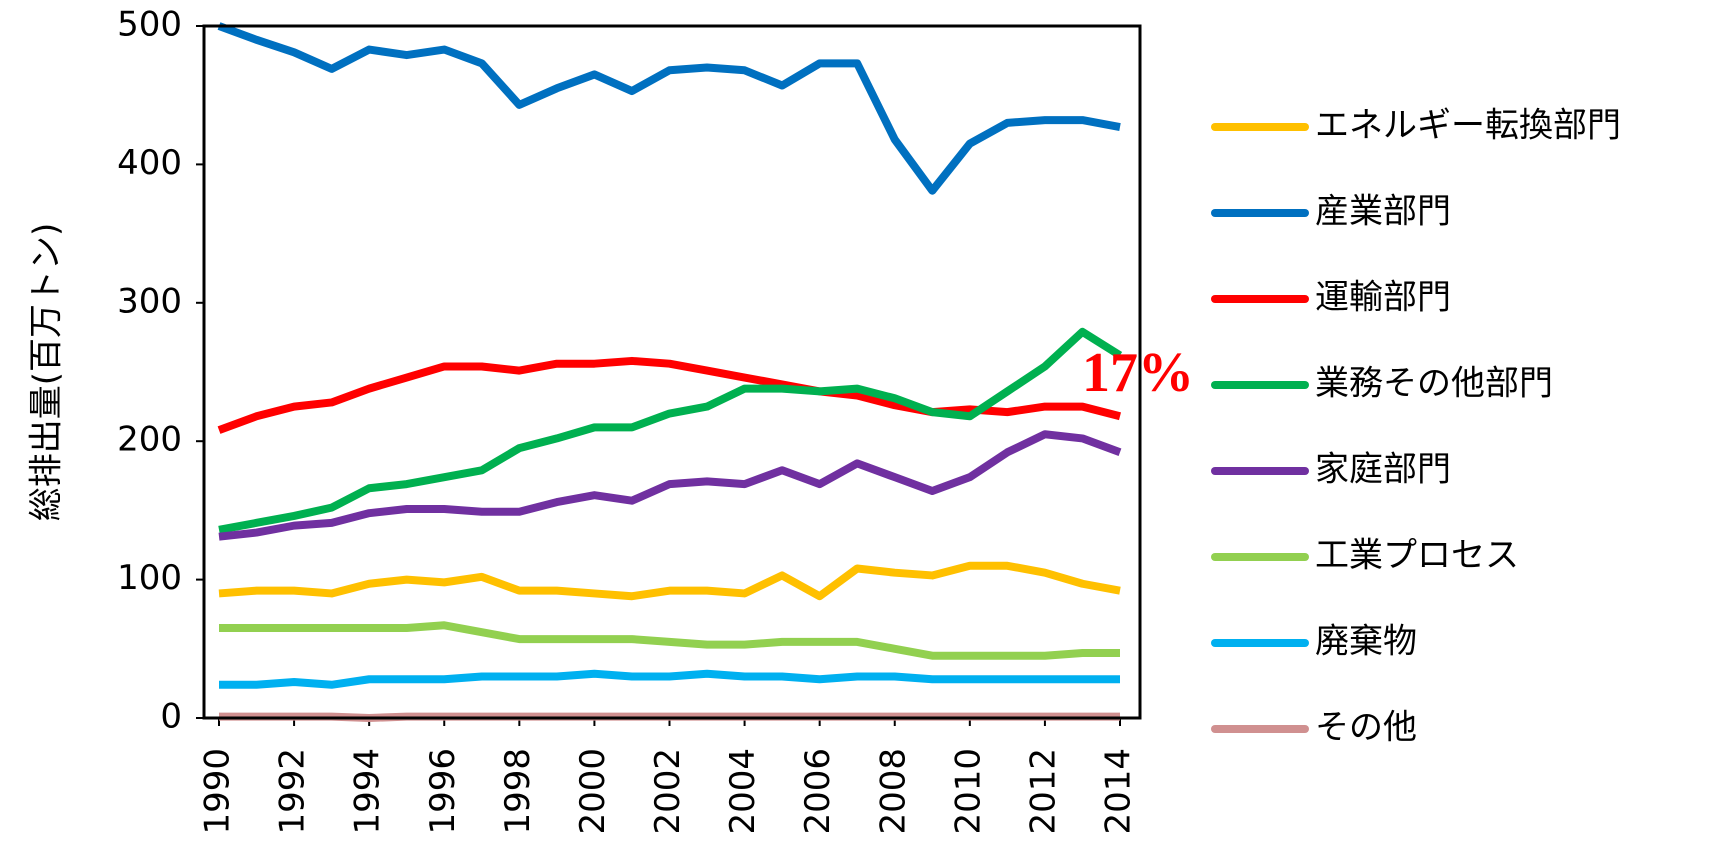 This screenshot has height=845, width=1719. What do you see at coordinates (149, 25) in the screenshot?
I see `y-tick-label: 500` at bounding box center [149, 25].